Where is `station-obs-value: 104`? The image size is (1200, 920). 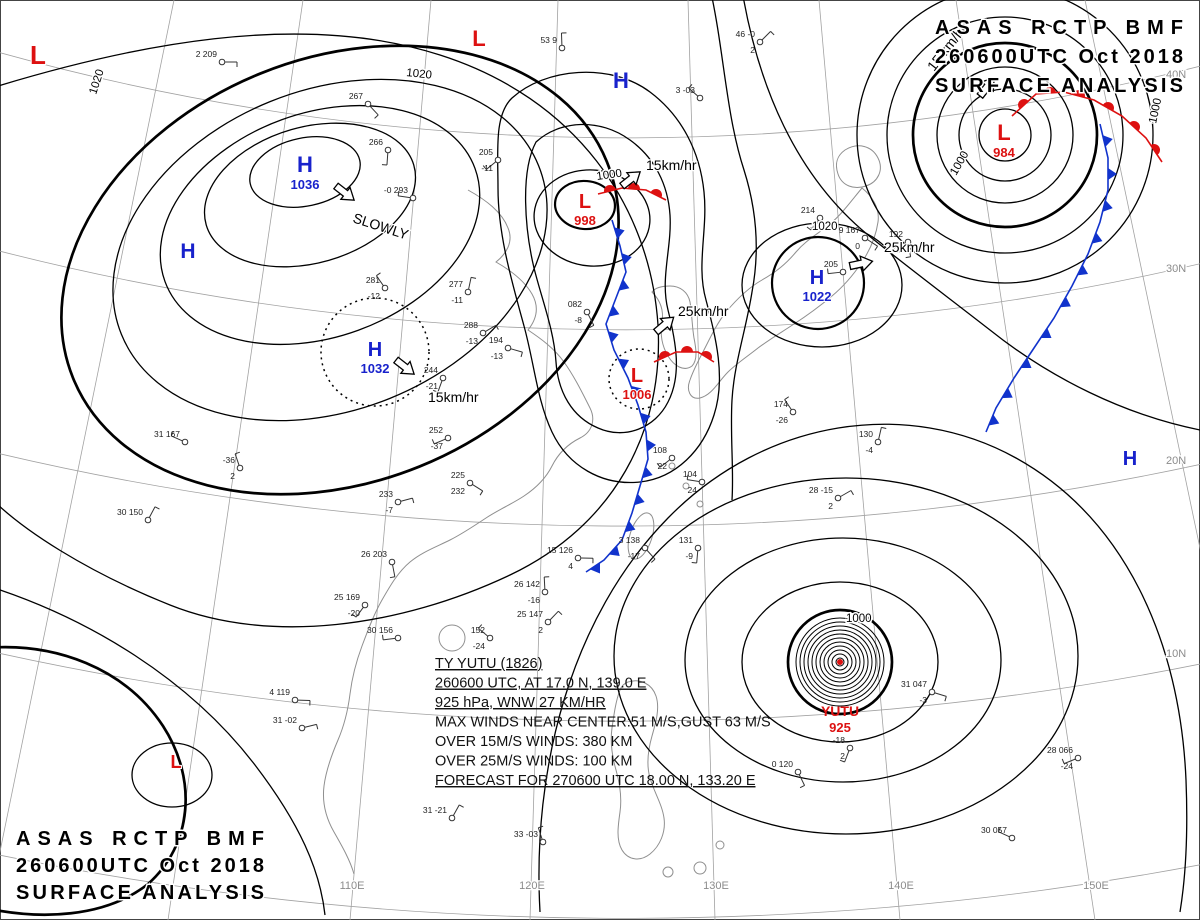
station-obs-value: 104 is located at coordinates (690, 474).